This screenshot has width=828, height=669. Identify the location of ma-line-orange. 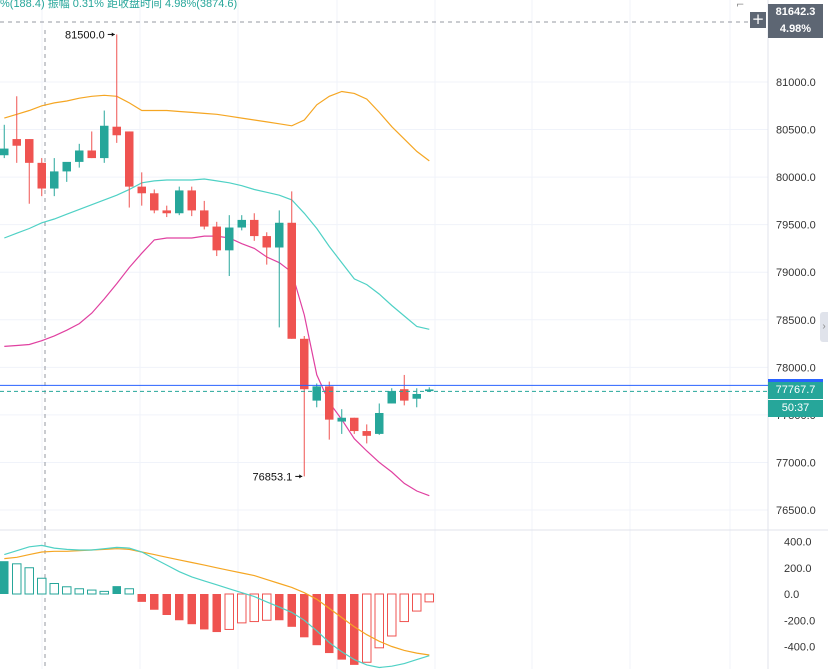
(217, 126).